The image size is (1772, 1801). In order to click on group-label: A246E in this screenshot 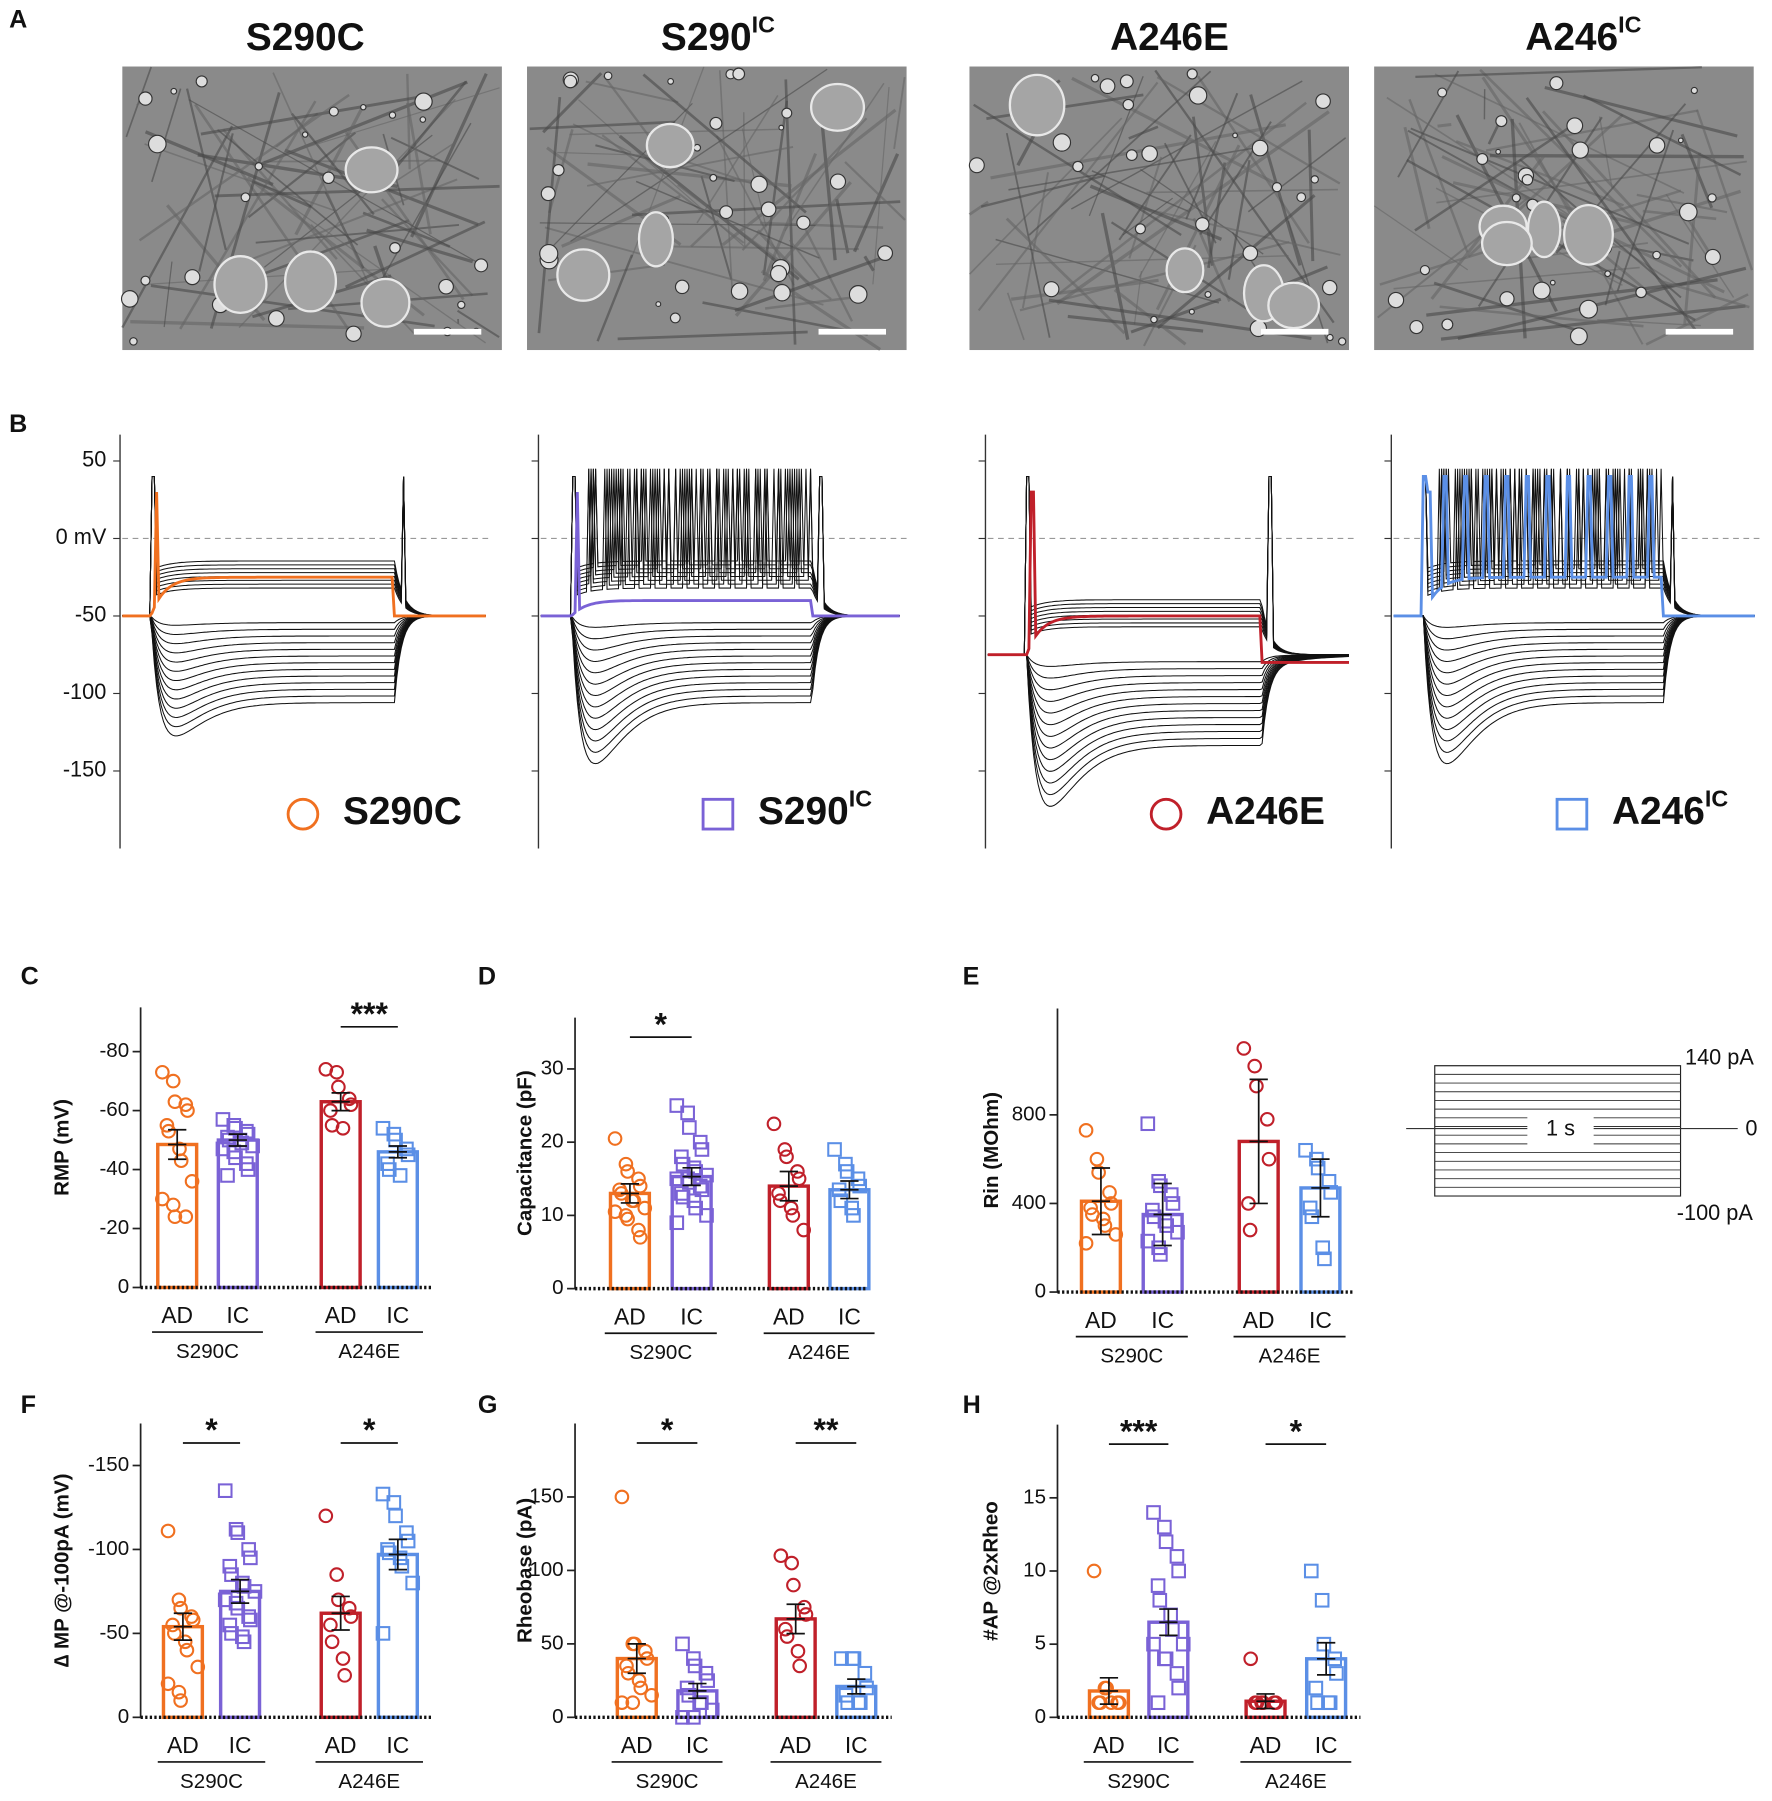, I will do `click(826, 1781)`.